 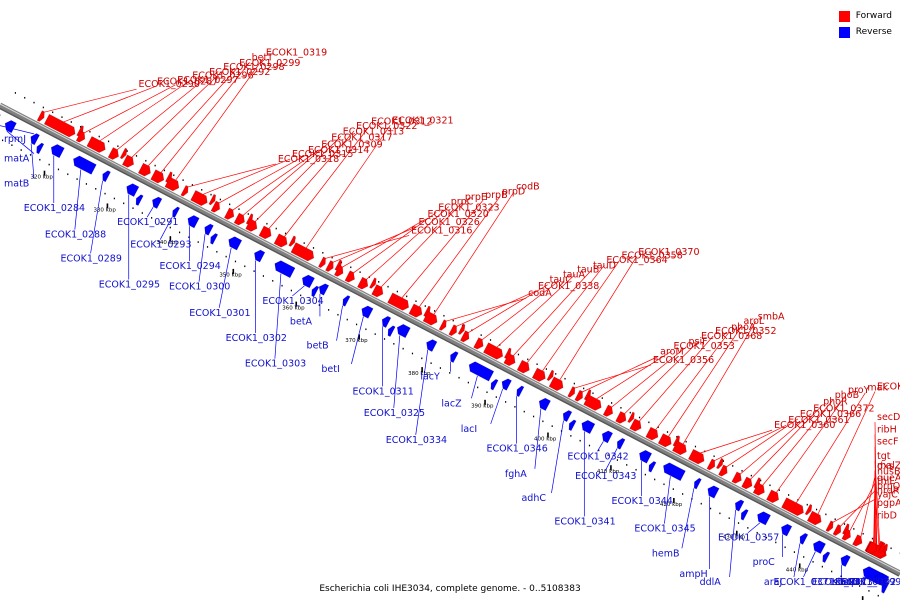 What do you see at coordinates (642, 501) in the screenshot?
I see `reverse-gene-label: ECOK1_0344` at bounding box center [642, 501].